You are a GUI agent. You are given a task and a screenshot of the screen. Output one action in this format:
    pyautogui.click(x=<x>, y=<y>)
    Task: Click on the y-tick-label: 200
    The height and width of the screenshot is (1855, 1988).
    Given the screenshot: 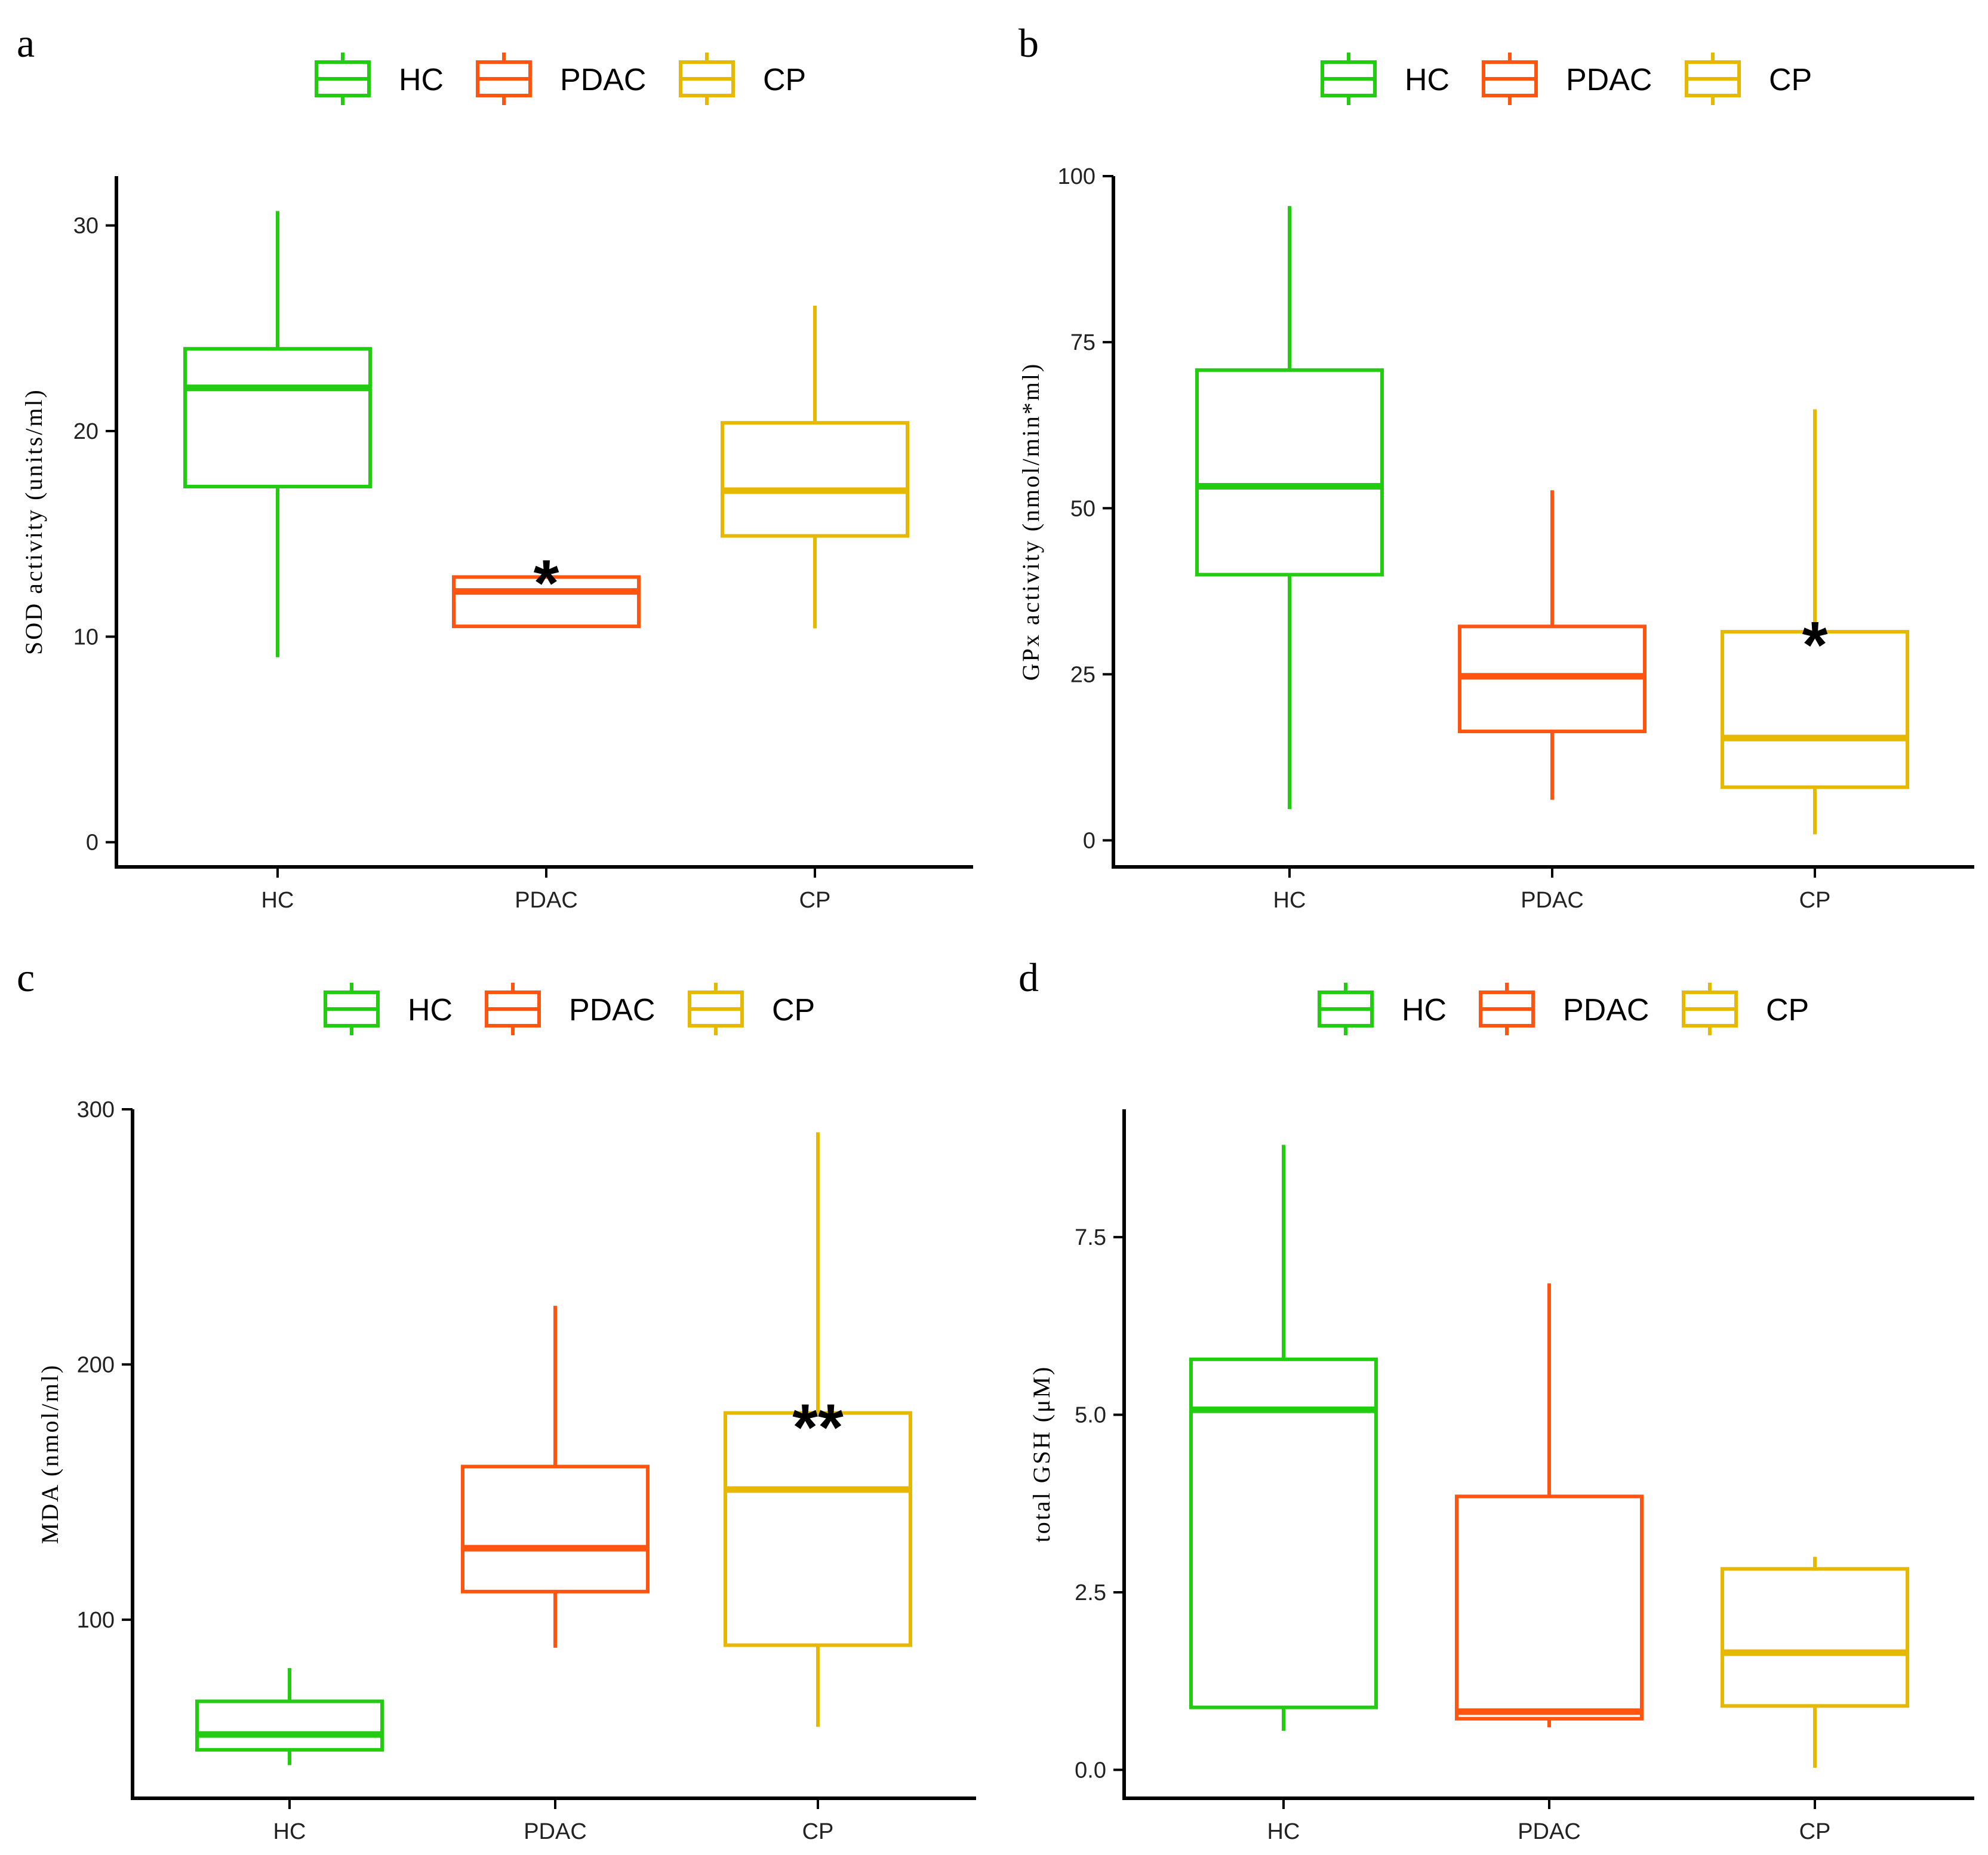 What is the action you would take?
    pyautogui.click(x=96, y=1364)
    